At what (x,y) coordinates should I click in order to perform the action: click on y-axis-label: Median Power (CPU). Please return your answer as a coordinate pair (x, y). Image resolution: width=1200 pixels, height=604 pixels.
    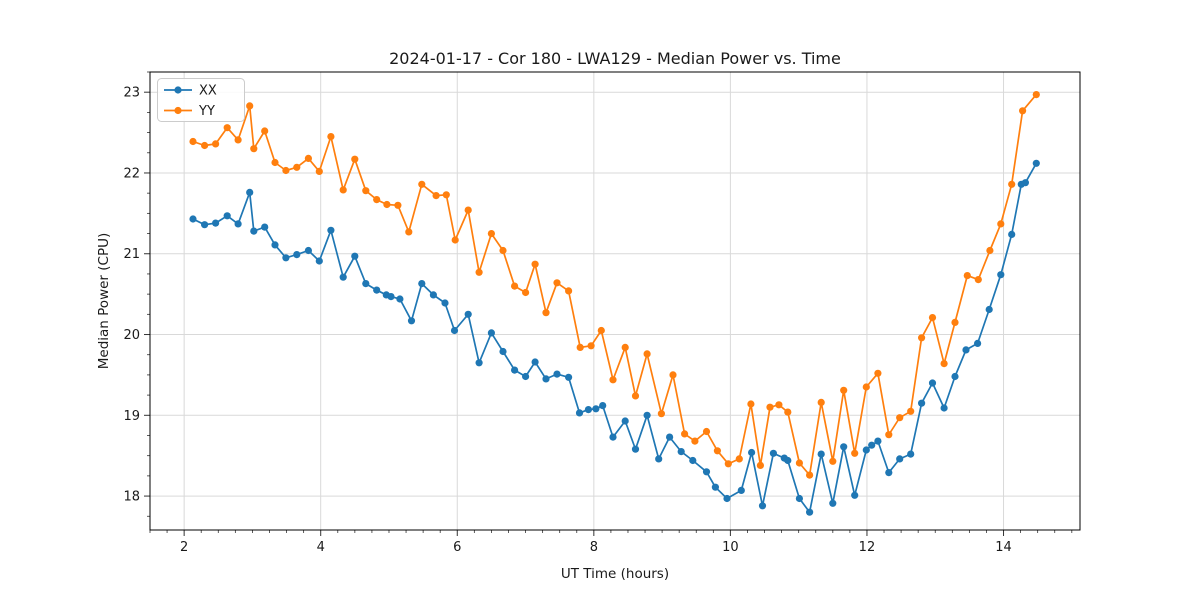
    Looking at the image, I should click on (104, 301).